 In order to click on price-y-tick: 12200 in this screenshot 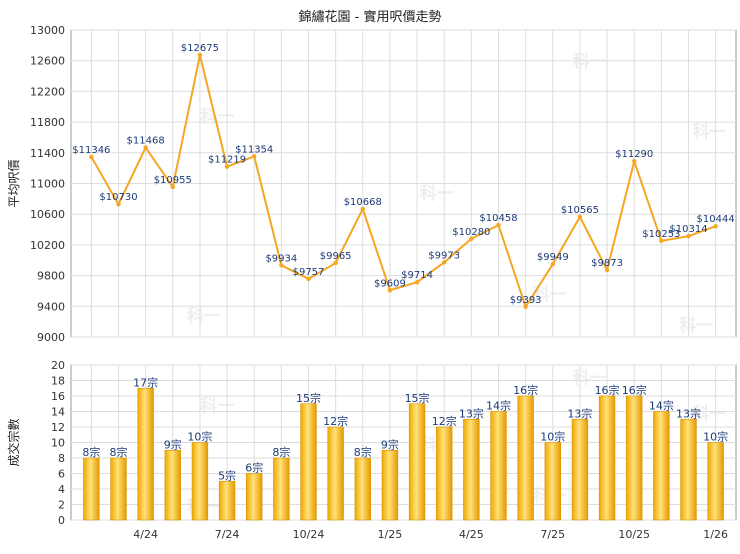, I will do `click(47, 91)`.